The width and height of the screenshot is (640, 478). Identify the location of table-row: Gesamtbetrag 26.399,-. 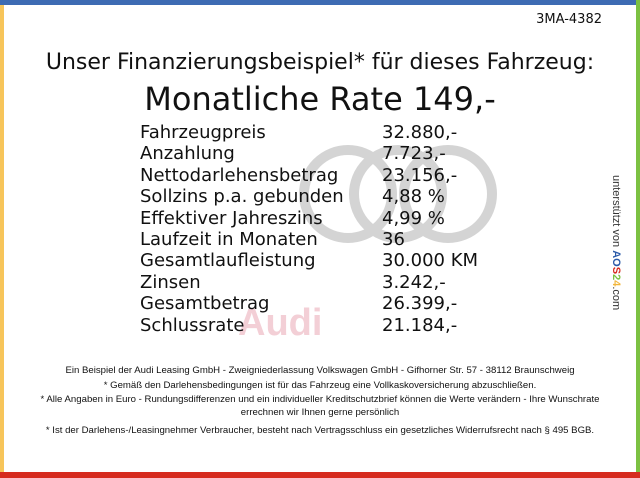
(320, 303).